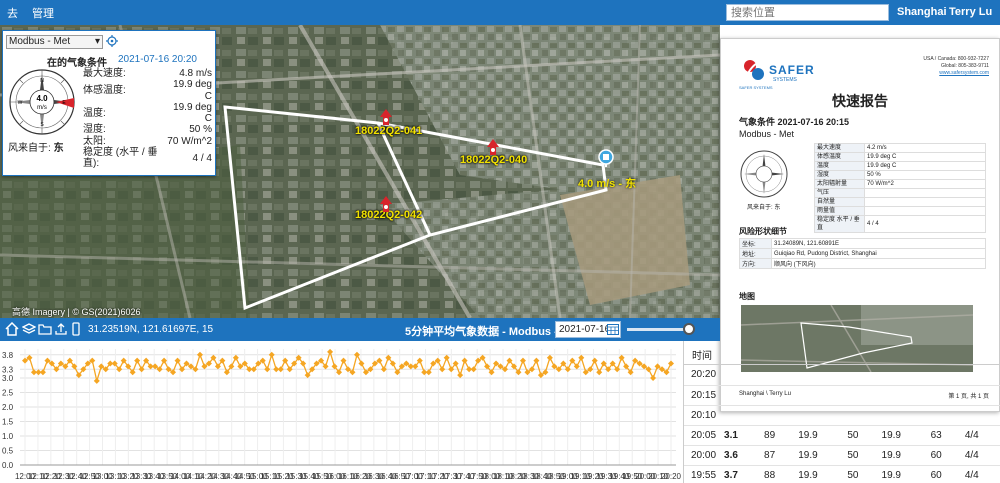 The image size is (1000, 483). I want to click on table-row: 20:10, so click(842, 415).